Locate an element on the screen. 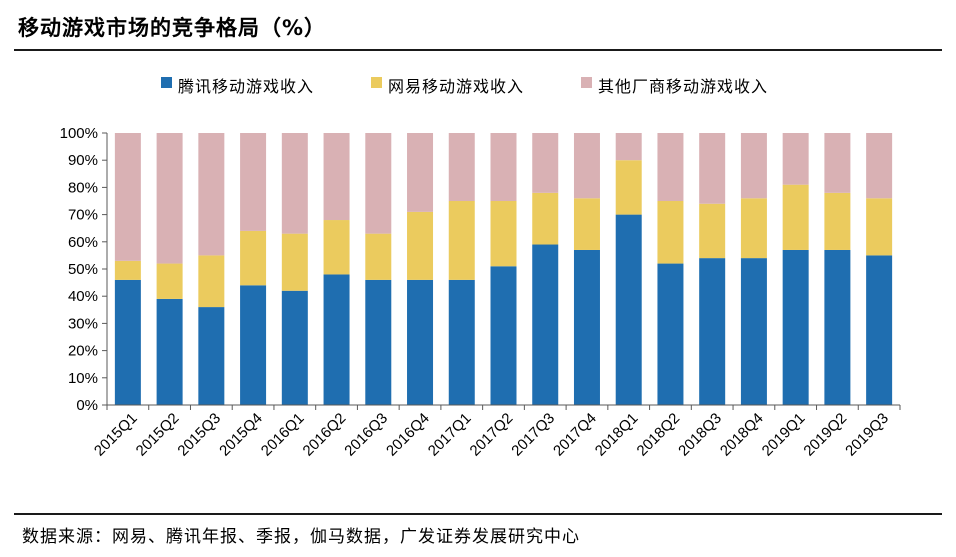  x-tick-label: 2015Q1 is located at coordinates (116, 435).